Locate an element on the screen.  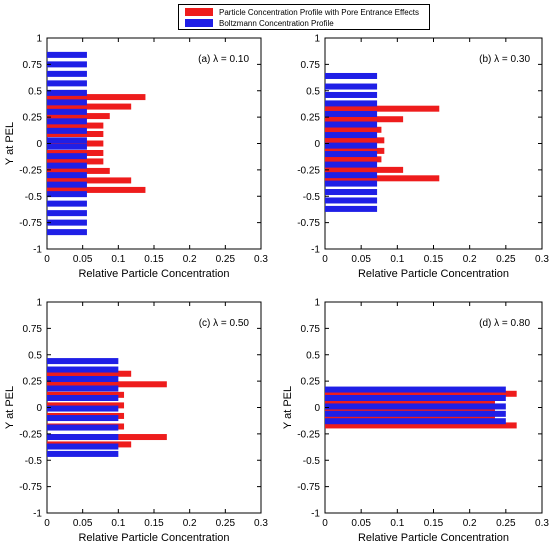
y-tick-label: -0.75 is located at coordinates (308, 223).